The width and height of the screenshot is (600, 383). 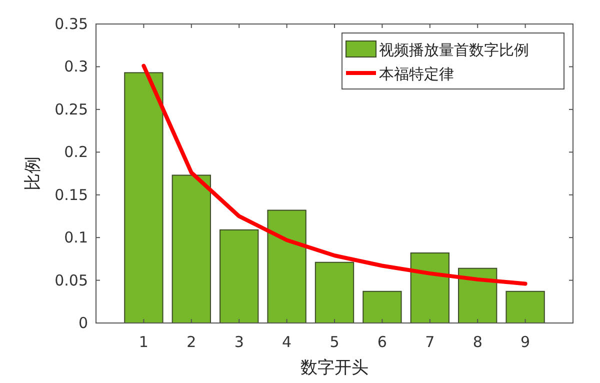 I want to click on y-axis-title: 比例, so click(x=33, y=173).